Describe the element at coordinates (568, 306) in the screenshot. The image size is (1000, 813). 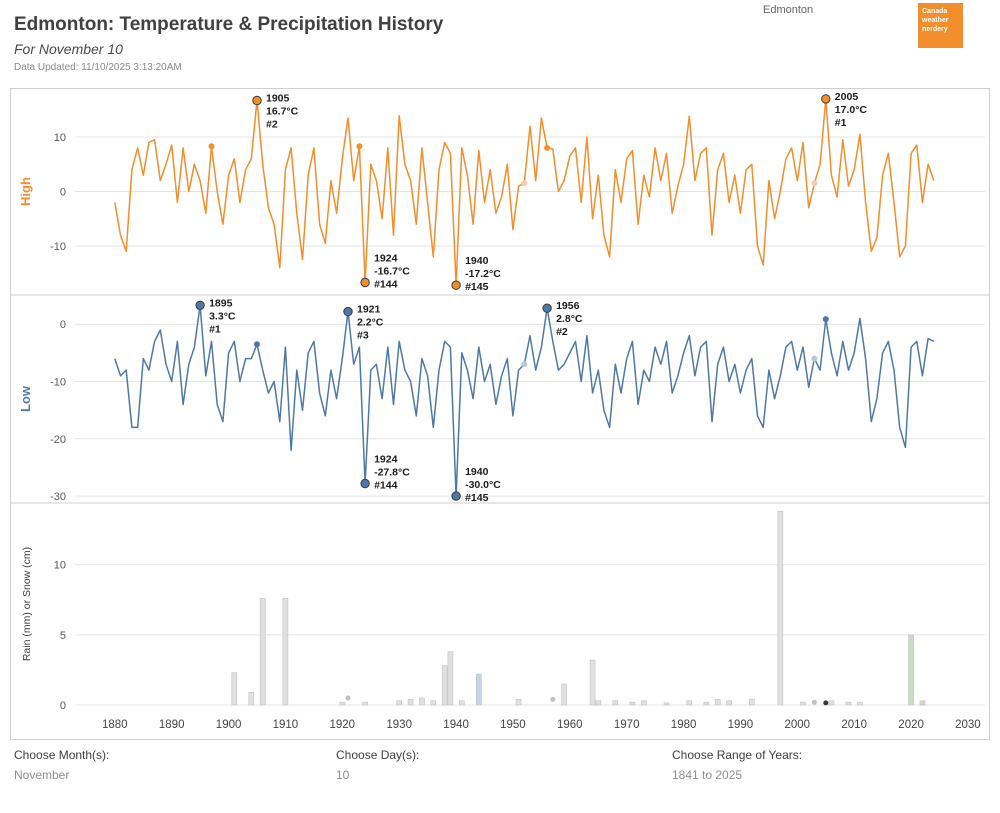
I see `record-annotation: 1956` at that location.